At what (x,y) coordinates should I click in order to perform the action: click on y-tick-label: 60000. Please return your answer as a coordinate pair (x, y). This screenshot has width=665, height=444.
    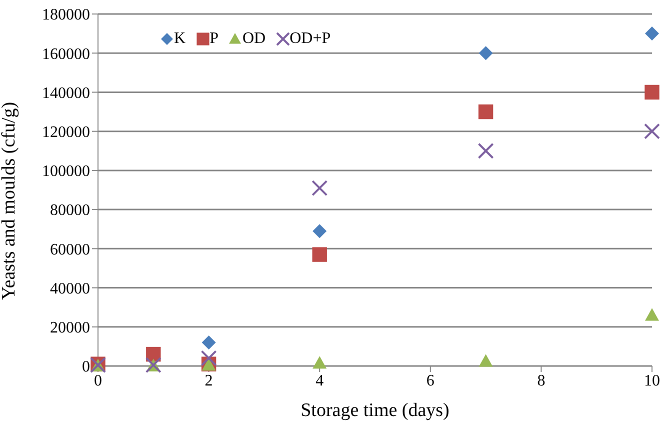
    Looking at the image, I should click on (70, 249).